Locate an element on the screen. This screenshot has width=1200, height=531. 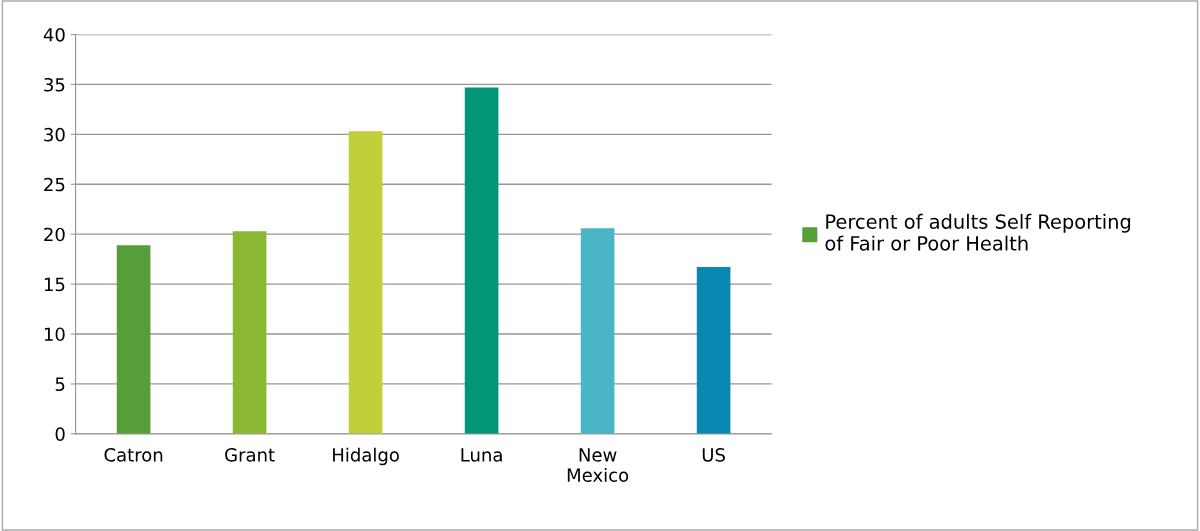
y-tick-label: 0 is located at coordinates (60, 434).